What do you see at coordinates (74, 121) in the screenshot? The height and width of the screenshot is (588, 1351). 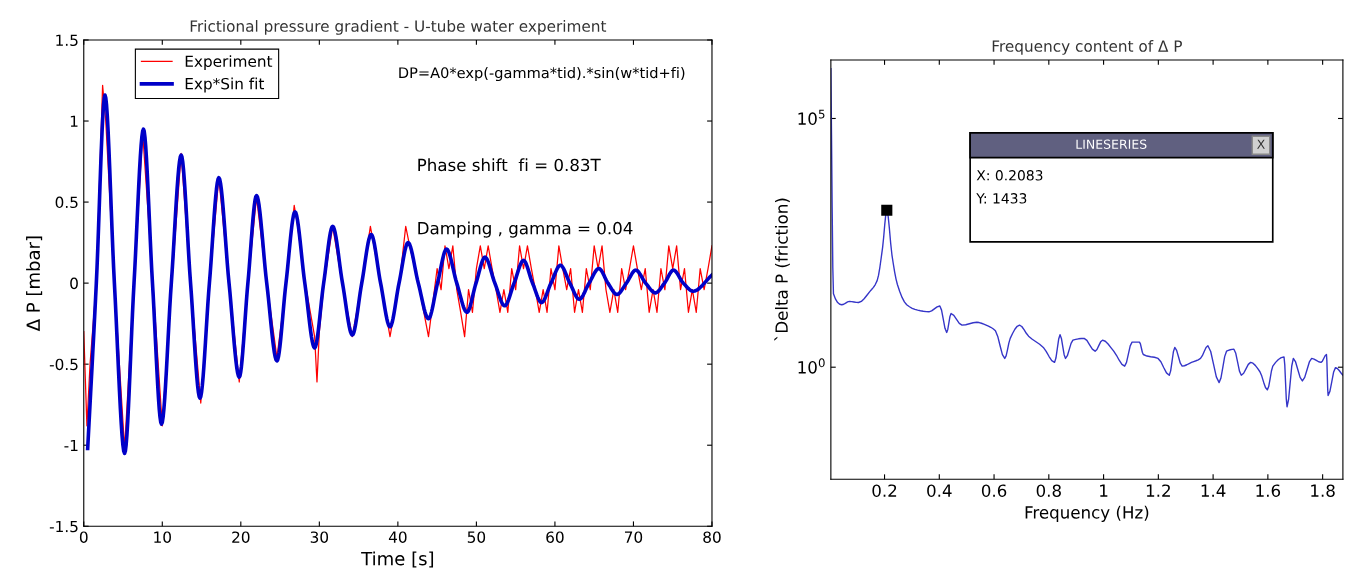 I see `y-tick-label: 1` at bounding box center [74, 121].